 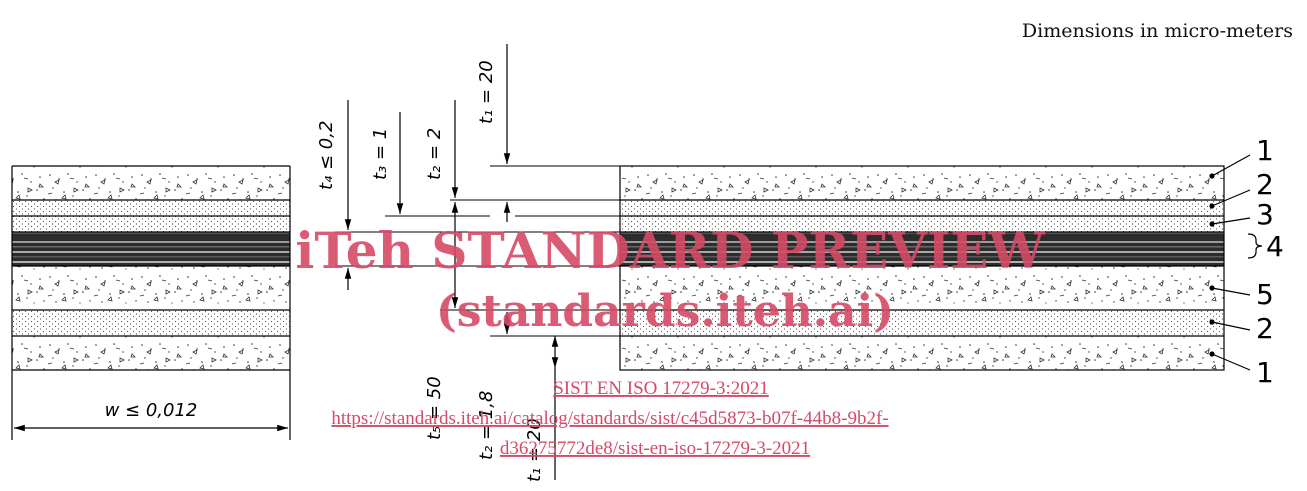 I want to click on watermark-title: iTeh STANDARD PREVIEW, so click(x=670, y=250).